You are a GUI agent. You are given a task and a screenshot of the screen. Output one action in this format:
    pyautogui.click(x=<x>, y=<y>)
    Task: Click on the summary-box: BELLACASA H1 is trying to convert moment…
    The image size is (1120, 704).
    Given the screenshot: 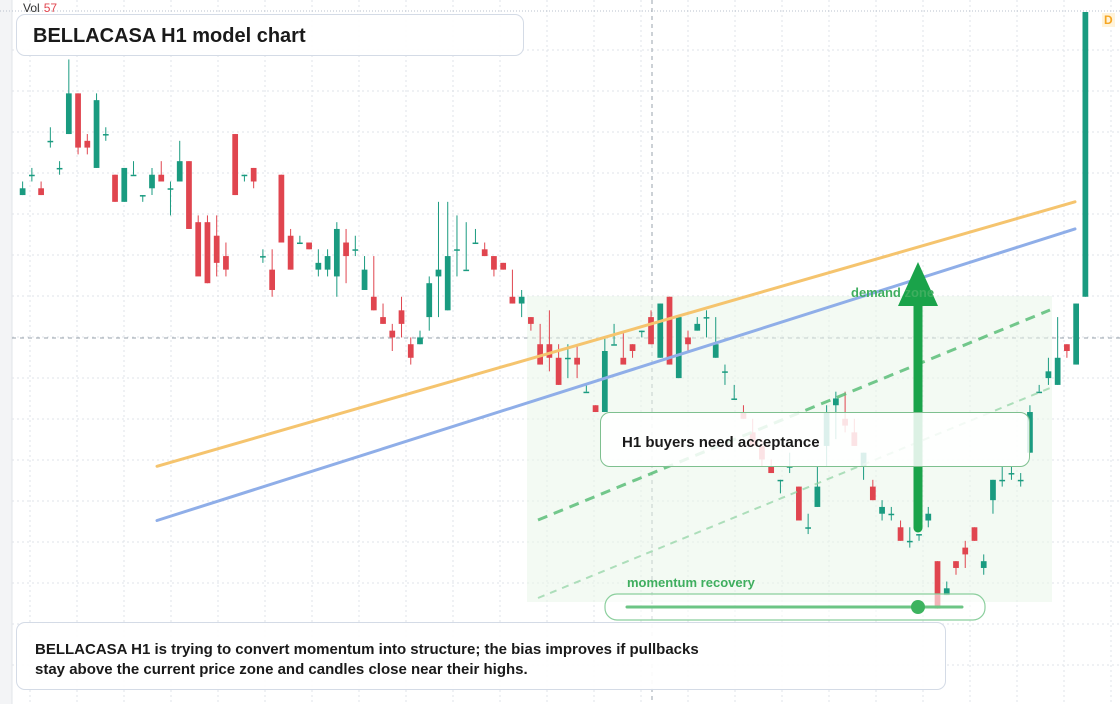 What is the action you would take?
    pyautogui.click(x=481, y=656)
    